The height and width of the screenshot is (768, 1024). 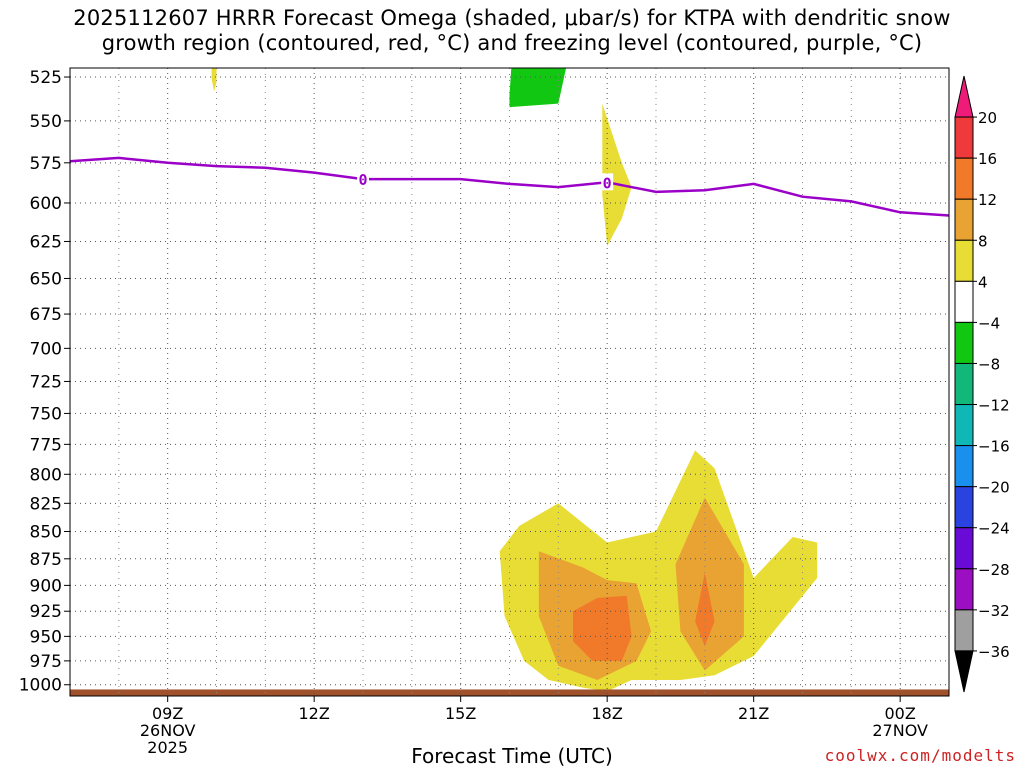 What do you see at coordinates (46, 532) in the screenshot?
I see `y-tick-label-850: 850` at bounding box center [46, 532].